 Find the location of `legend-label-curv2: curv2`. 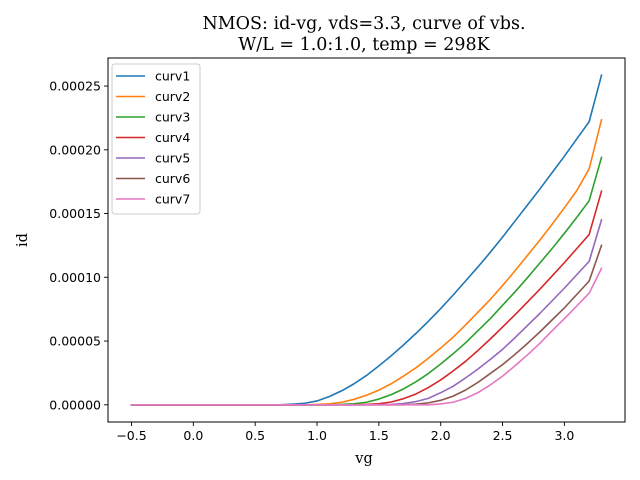

legend-label-curv2: curv2 is located at coordinates (172, 96).